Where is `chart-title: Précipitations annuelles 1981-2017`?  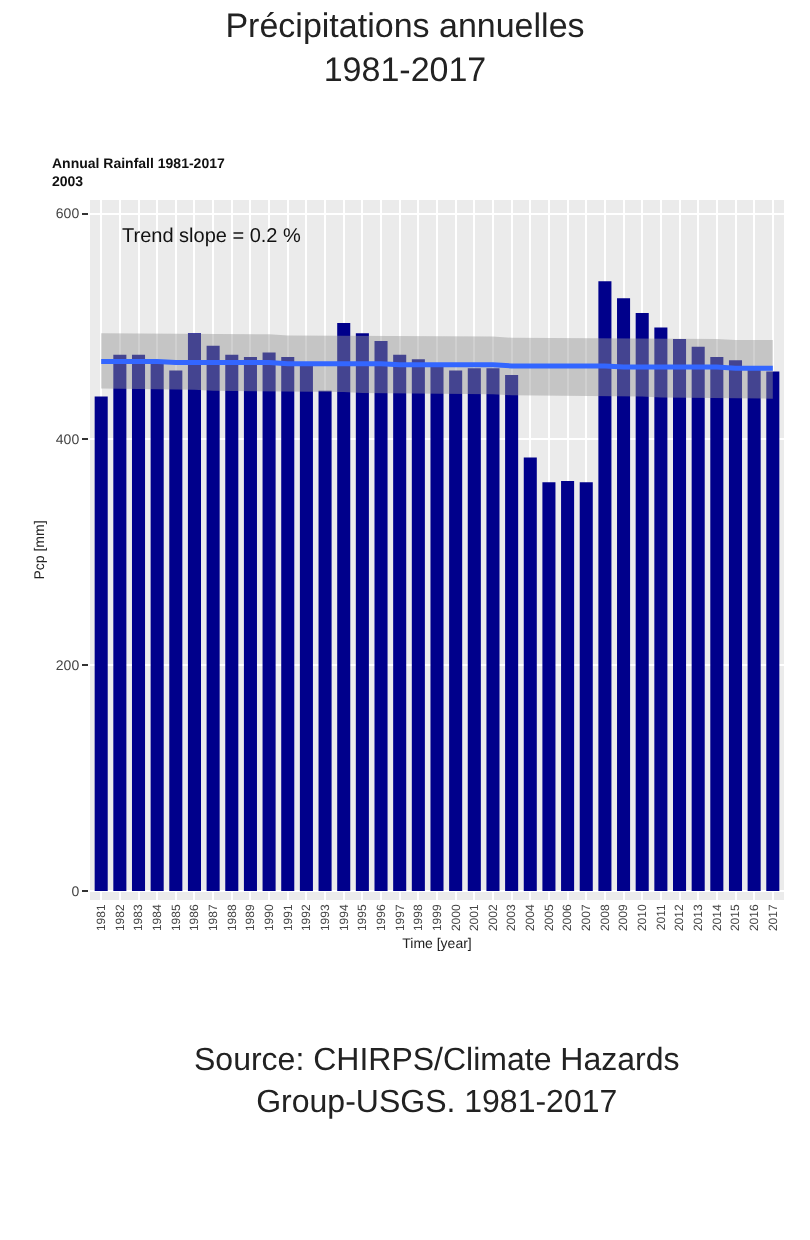
chart-title: Précipitations annuelles 1981-2017 is located at coordinates (405, 48).